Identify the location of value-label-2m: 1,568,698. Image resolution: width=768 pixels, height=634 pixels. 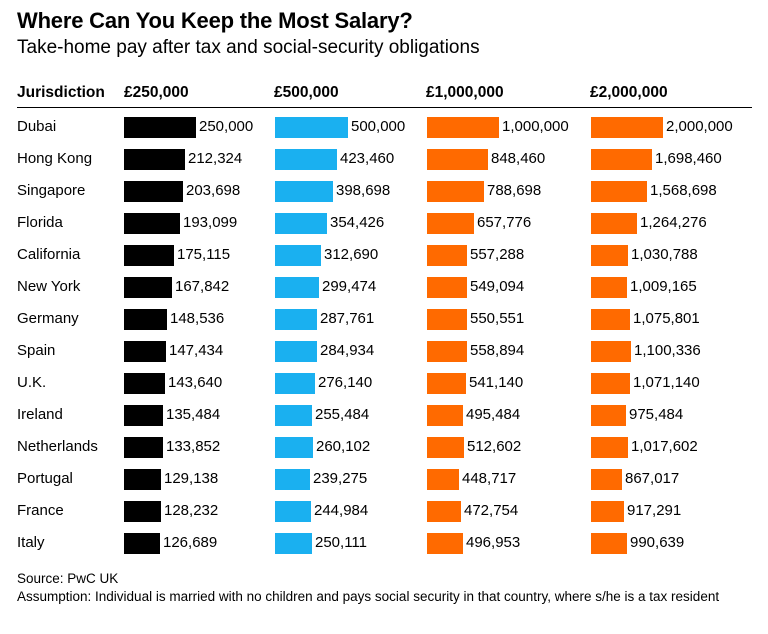
(683, 190).